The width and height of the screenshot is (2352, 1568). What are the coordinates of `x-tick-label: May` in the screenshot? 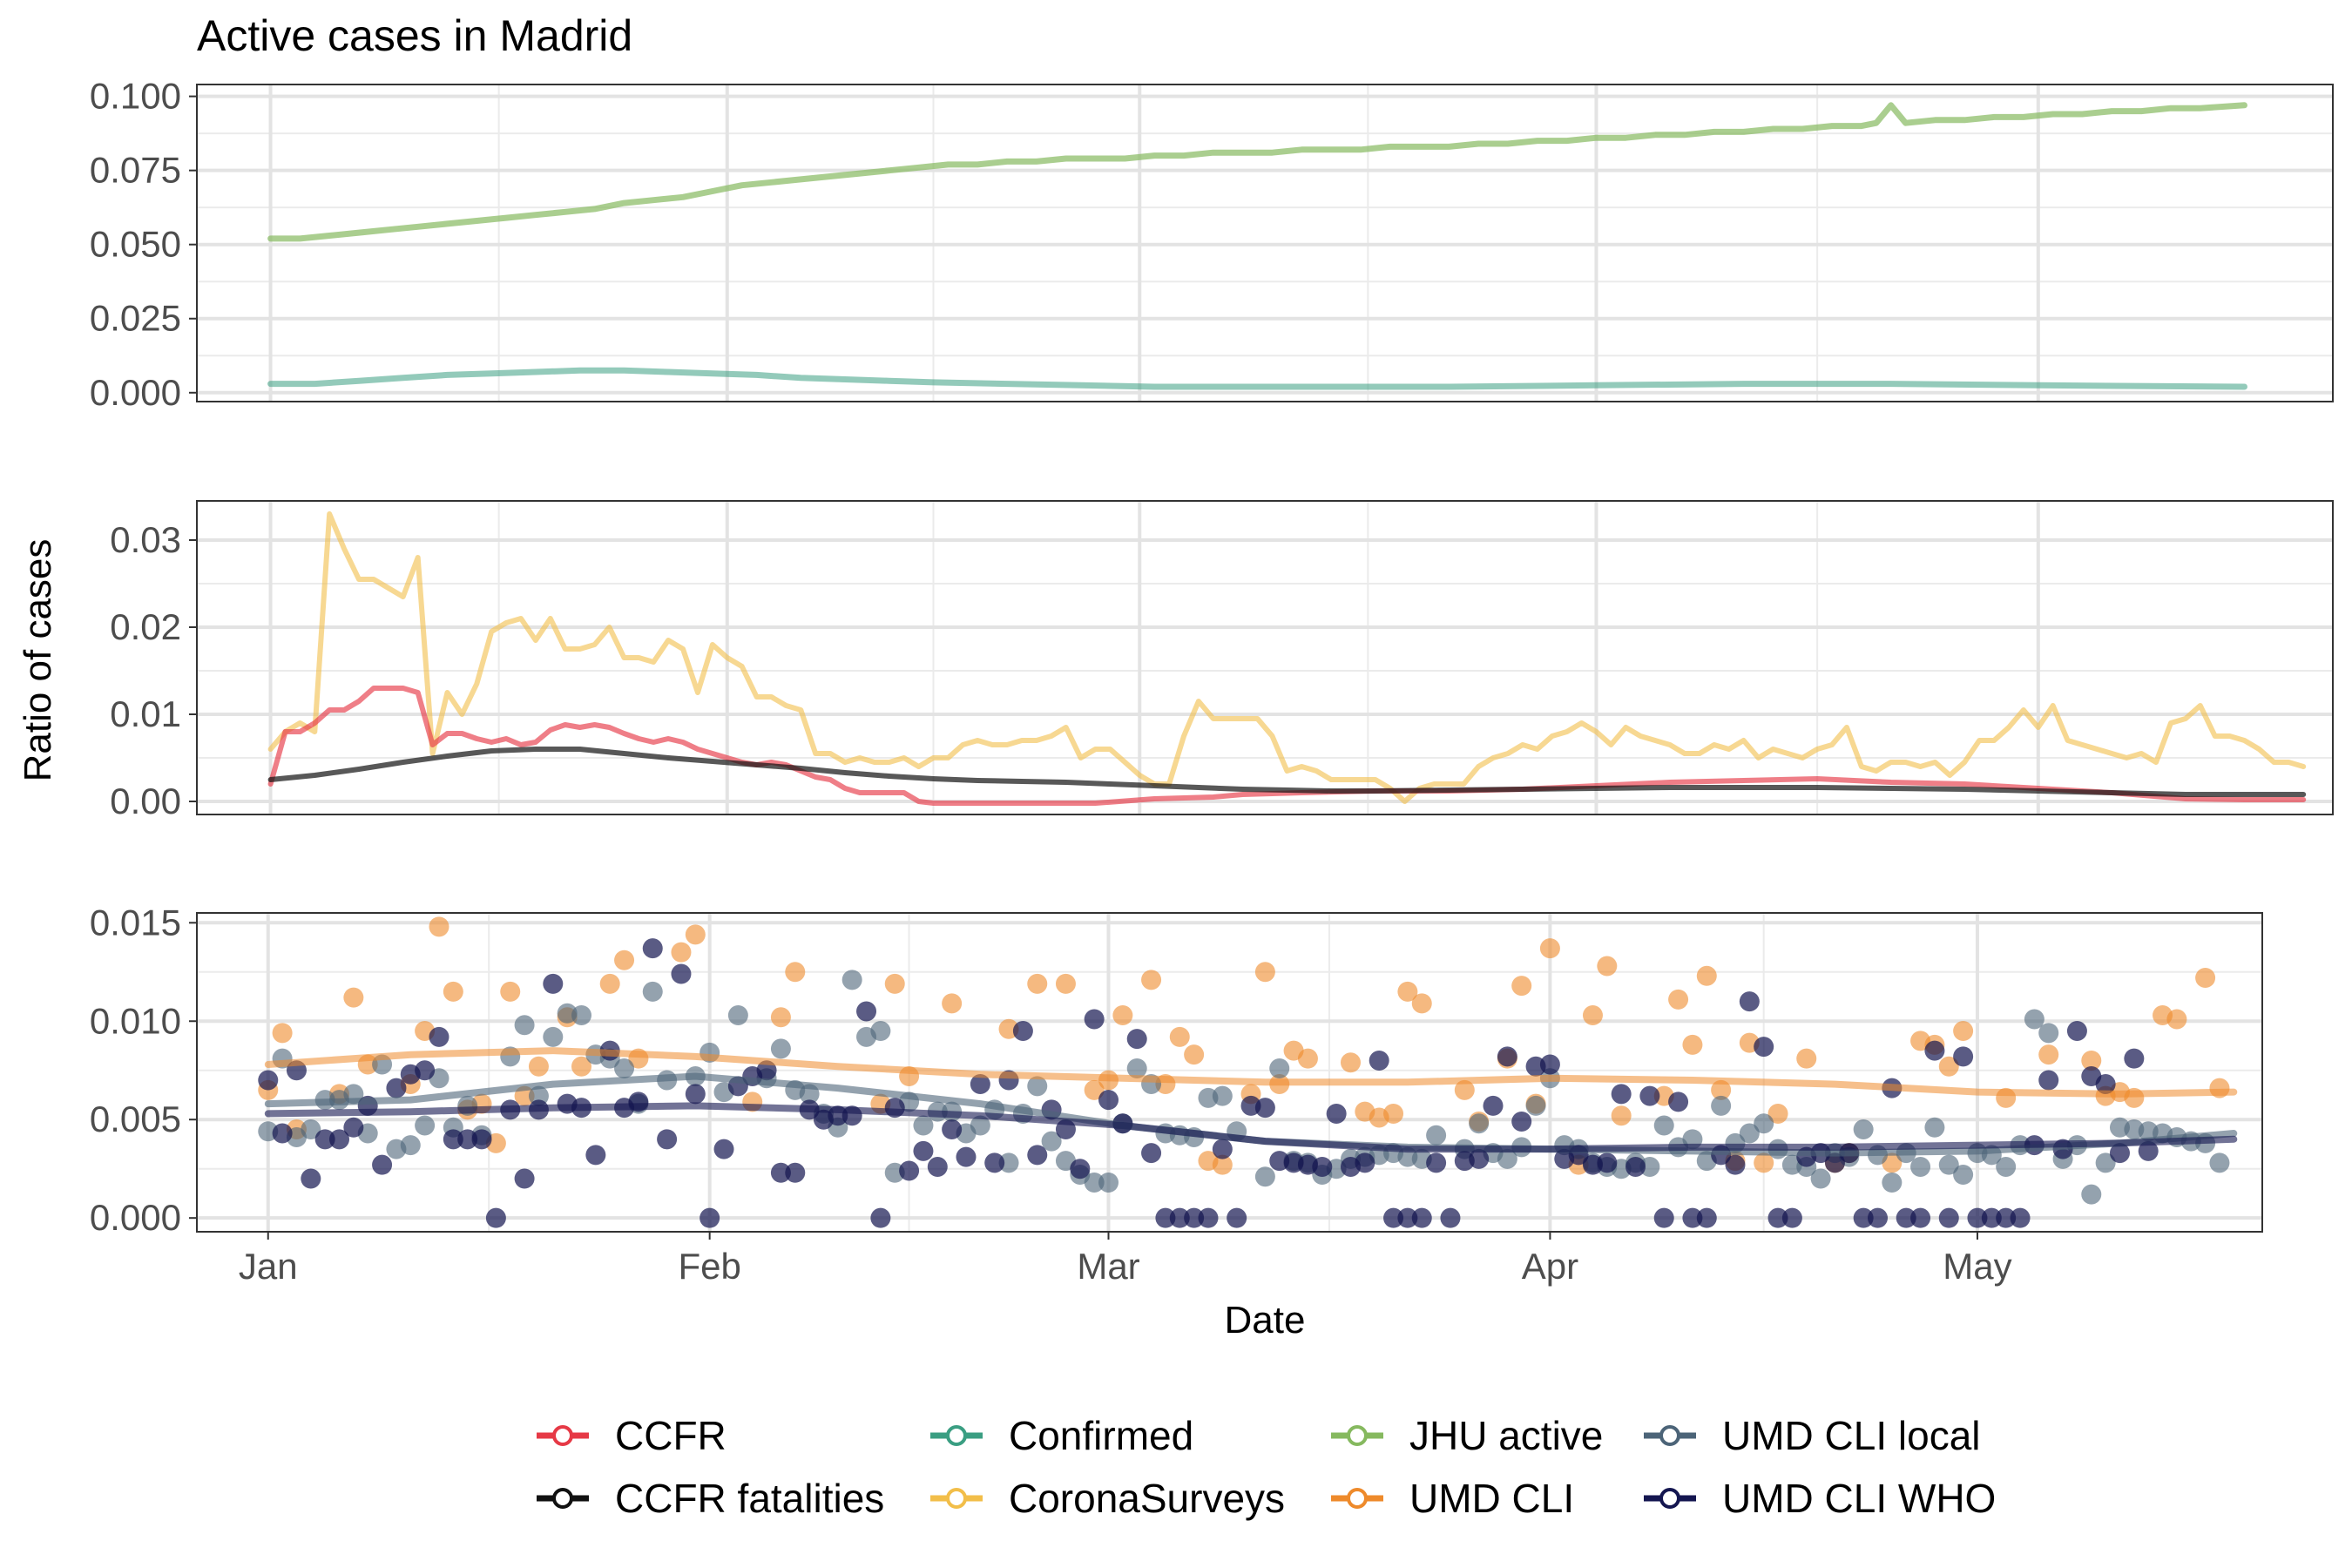 It's located at (1977, 1266).